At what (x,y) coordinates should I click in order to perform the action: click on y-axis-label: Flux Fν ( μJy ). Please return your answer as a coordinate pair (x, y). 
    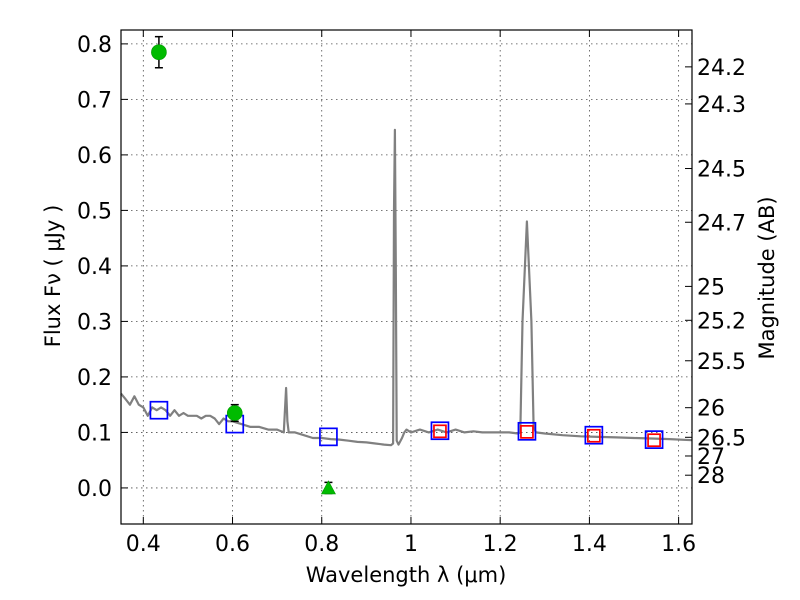
    Looking at the image, I should click on (53, 276).